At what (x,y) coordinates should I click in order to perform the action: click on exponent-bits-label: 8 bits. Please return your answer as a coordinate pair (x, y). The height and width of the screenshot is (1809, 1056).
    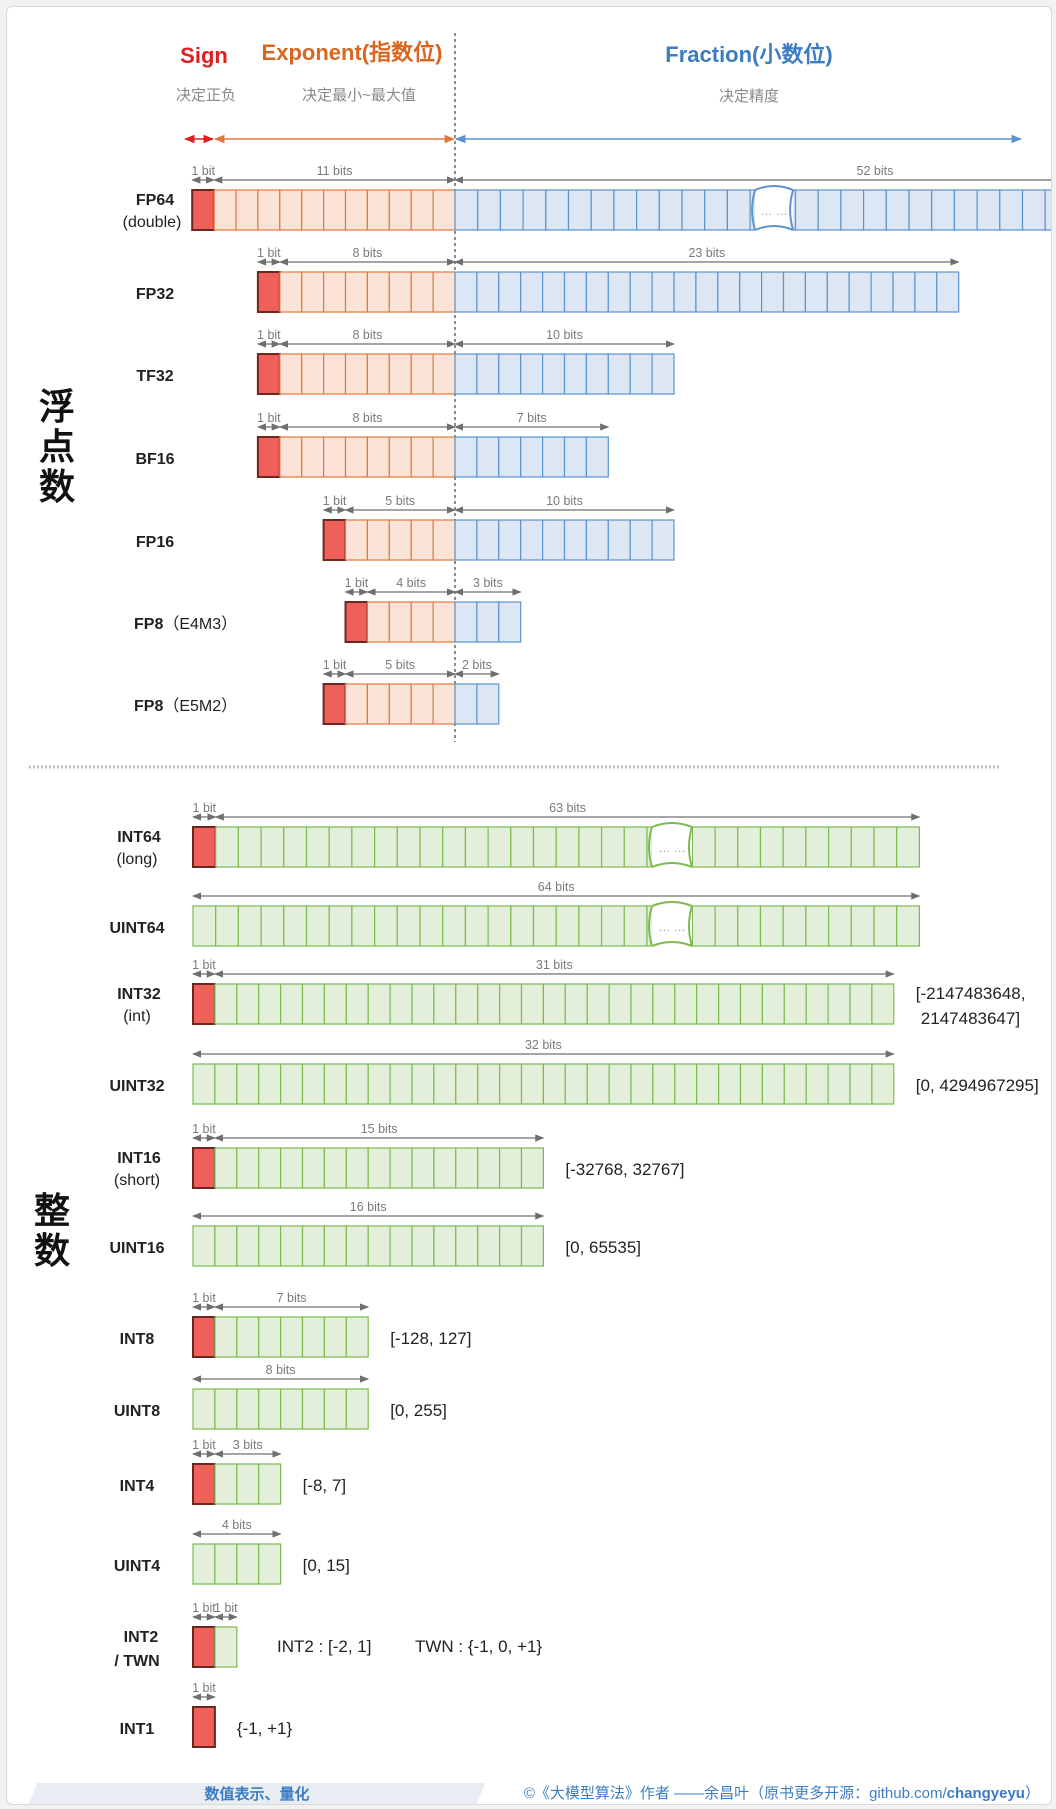
    Looking at the image, I should click on (367, 335).